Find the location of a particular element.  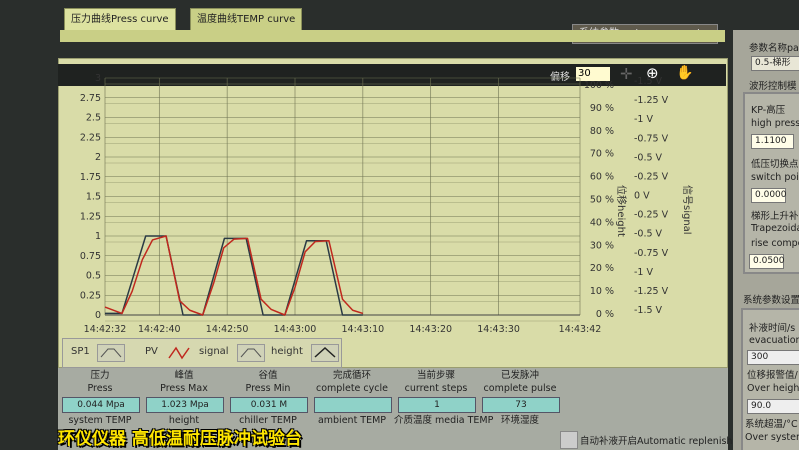

height-tick-label: 40 % is located at coordinates (602, 222).